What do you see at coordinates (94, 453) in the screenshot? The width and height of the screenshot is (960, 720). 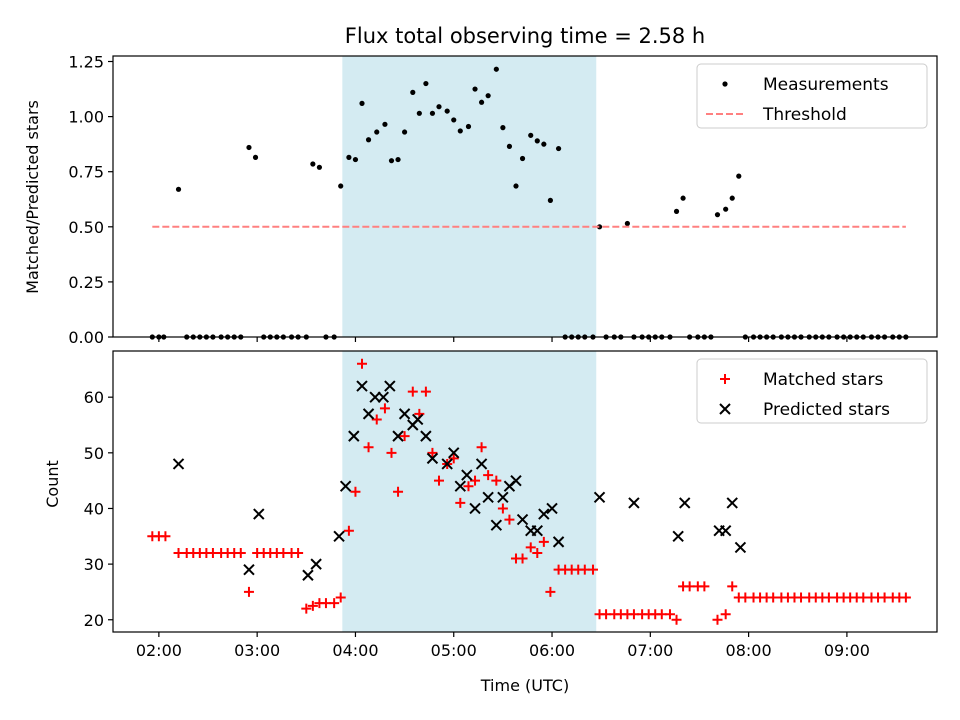 I see `y-tick-label: 50` at bounding box center [94, 453].